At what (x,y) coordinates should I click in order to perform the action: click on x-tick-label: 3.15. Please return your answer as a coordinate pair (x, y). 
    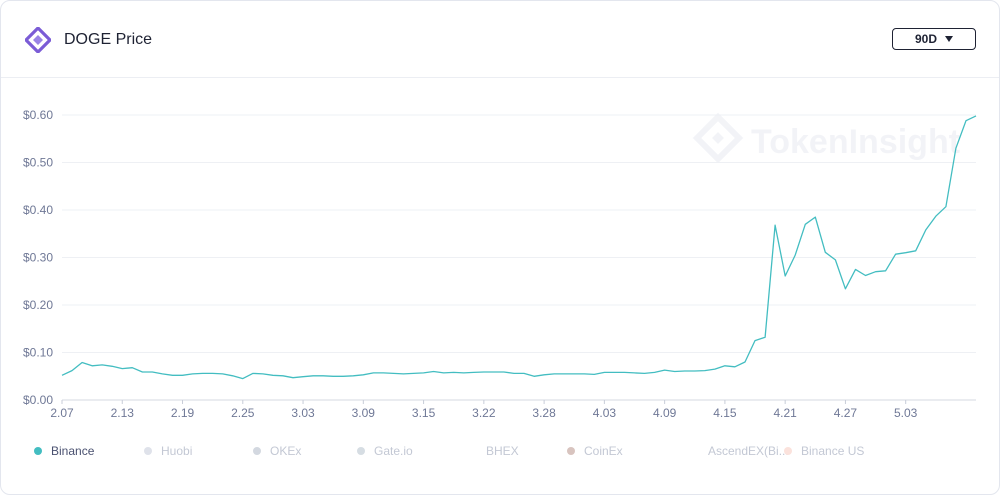
    Looking at the image, I should click on (424, 413).